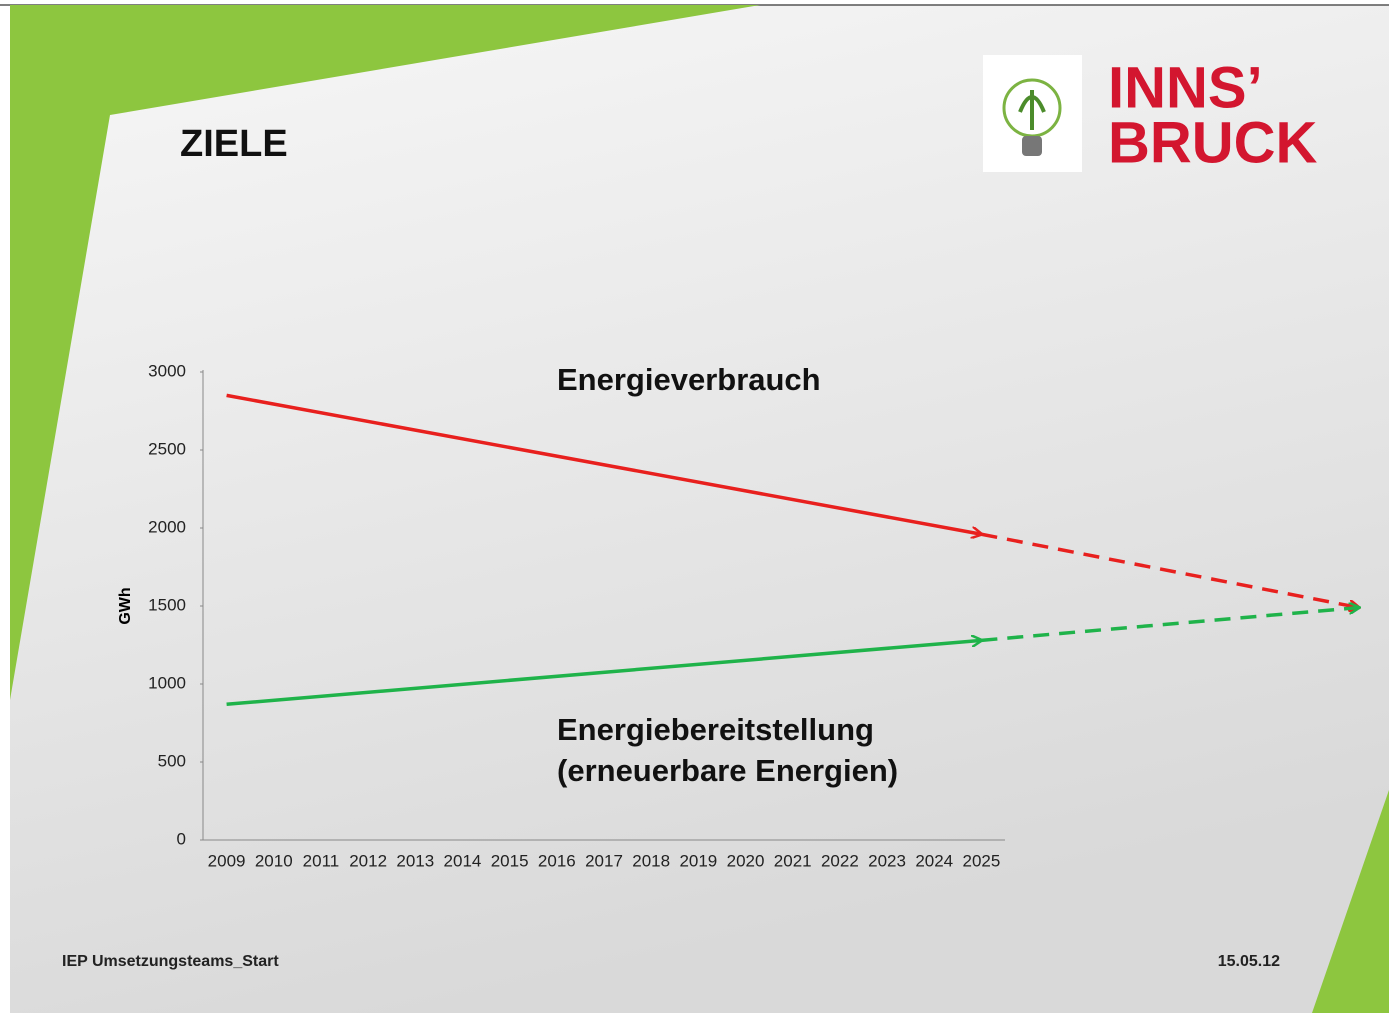 Image resolution: width=1389 pixels, height=1018 pixels. What do you see at coordinates (167, 682) in the screenshot?
I see `y-tick-label: 1000` at bounding box center [167, 682].